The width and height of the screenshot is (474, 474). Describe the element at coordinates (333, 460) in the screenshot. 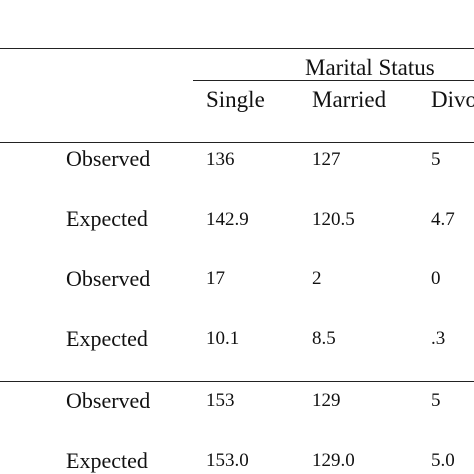

I see `cell-married: 129.0` at that location.